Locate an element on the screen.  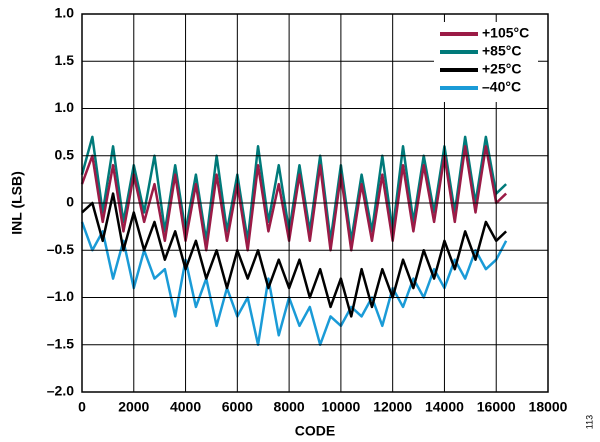
y-tick-label: 1.5 is located at coordinates (65, 60).